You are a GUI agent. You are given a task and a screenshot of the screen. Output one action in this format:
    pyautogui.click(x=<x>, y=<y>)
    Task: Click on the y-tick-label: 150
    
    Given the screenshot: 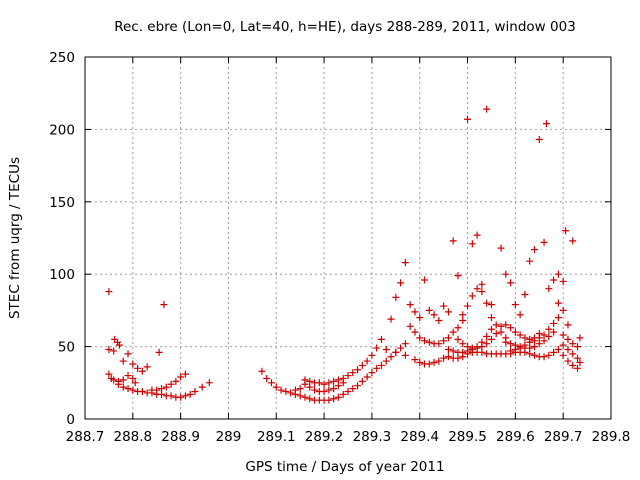 What is the action you would take?
    pyautogui.click(x=62, y=203)
    